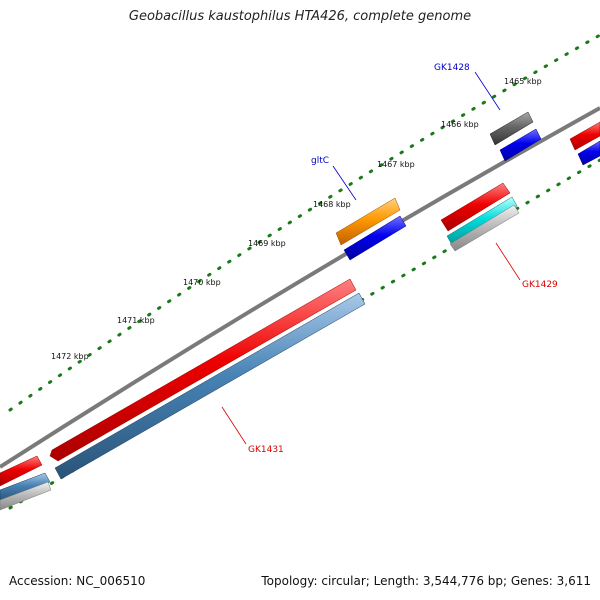 Image resolution: width=600 pixels, height=600 pixels. What do you see at coordinates (202, 282) in the screenshot?
I see `tick-label-1470: 1470 kbp` at bounding box center [202, 282].